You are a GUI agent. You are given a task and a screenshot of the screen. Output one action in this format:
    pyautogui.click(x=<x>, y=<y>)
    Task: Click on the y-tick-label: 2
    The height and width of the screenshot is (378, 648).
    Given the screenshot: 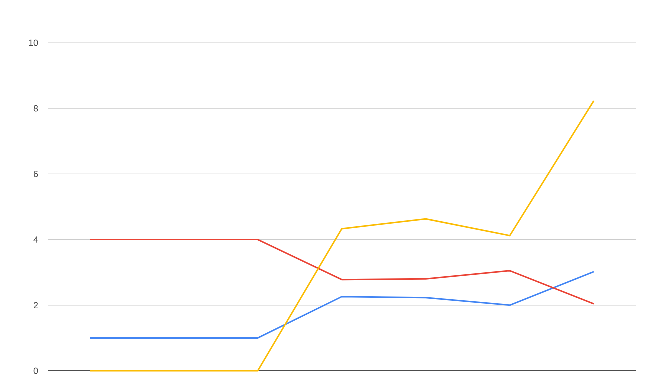 What is the action you would take?
    pyautogui.click(x=36, y=305)
    